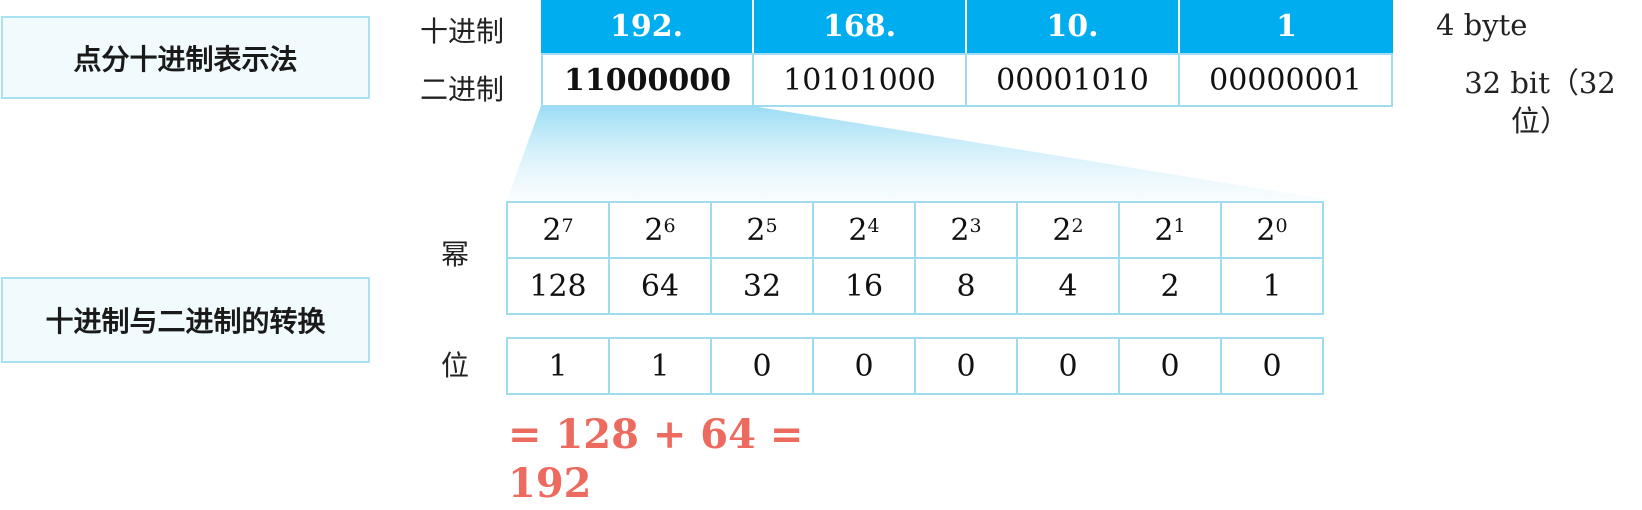  I want to click on conversion-title: 十进制与二进制的转换, so click(185, 320).